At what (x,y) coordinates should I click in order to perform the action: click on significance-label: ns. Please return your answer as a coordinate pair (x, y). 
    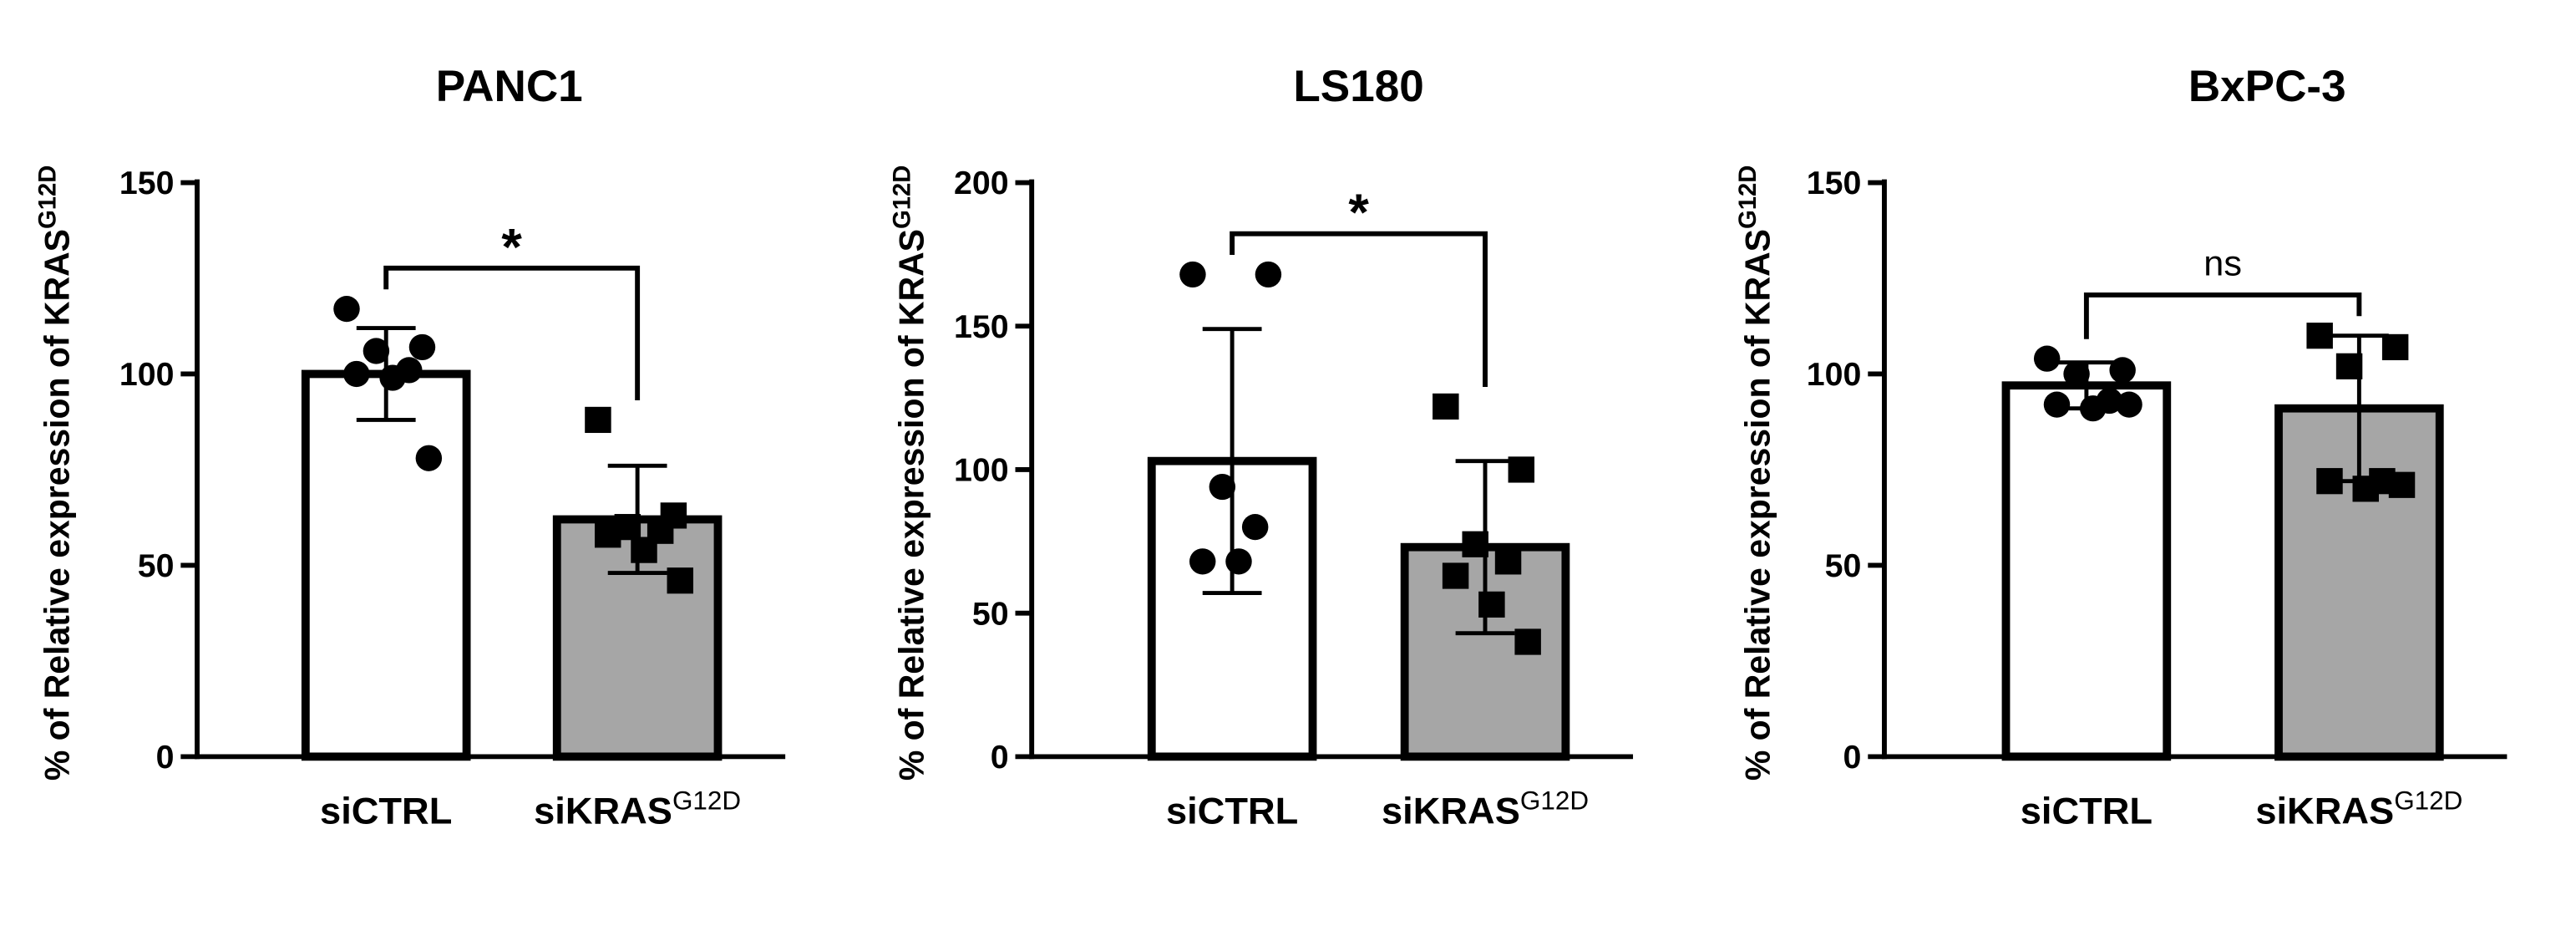
    Looking at the image, I should click on (2222, 264).